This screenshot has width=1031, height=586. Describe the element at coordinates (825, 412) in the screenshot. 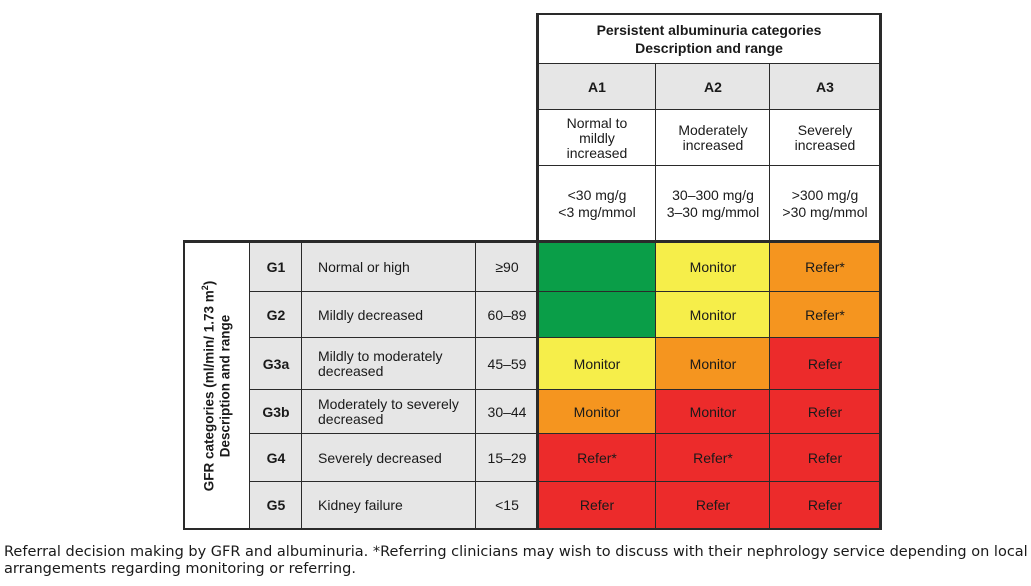

I see `risk-cell-g3b-a3: Refer` at that location.